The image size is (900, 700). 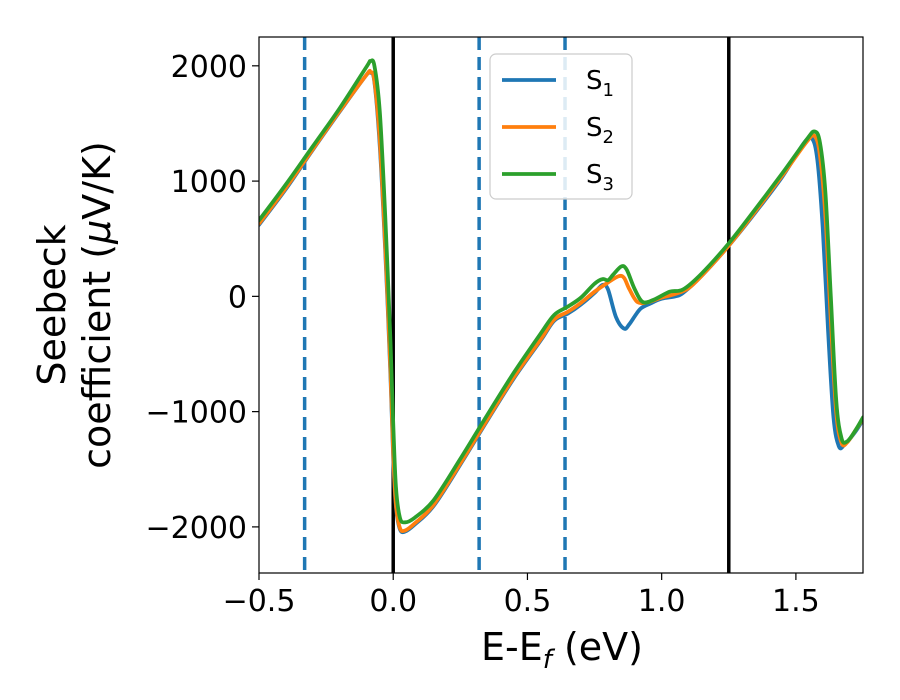 I want to click on legend-box, so click(x=561, y=126).